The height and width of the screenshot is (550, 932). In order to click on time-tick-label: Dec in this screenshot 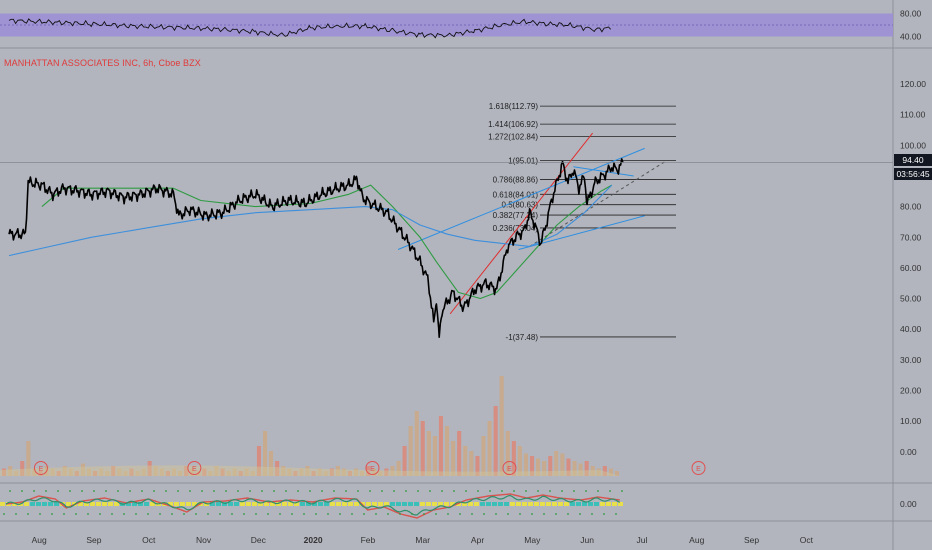, I will do `click(259, 540)`.